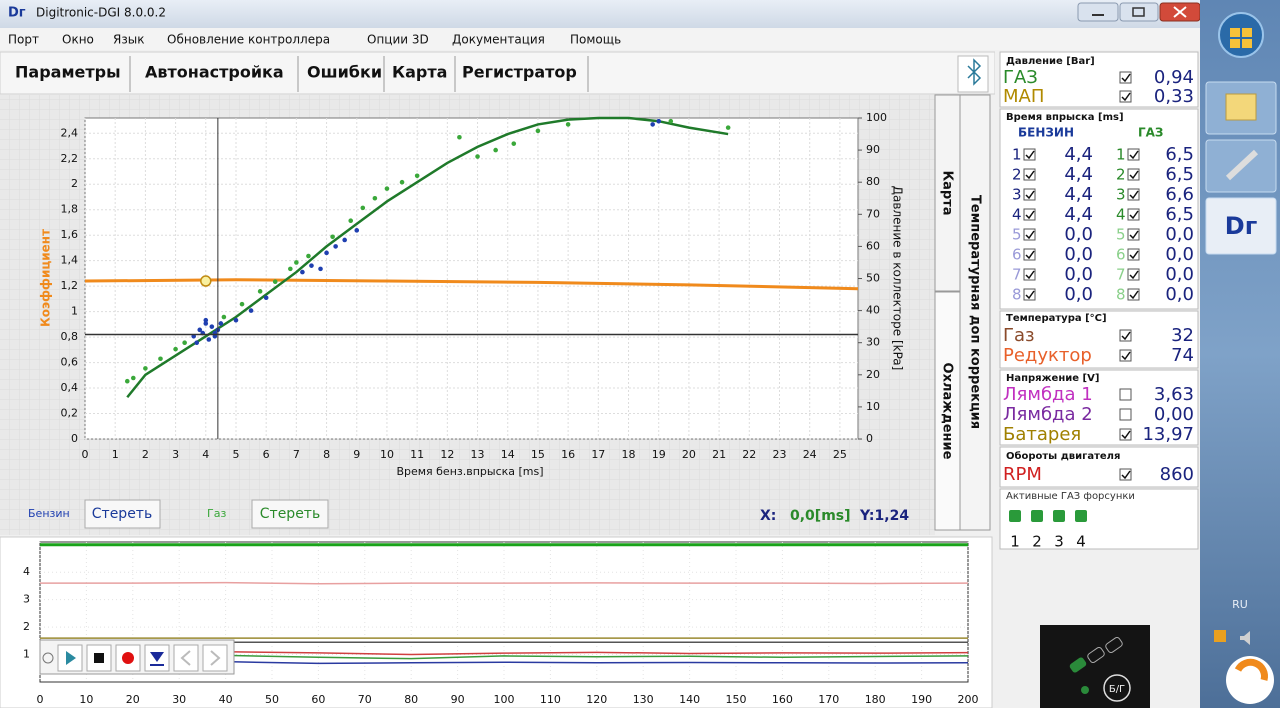 The width and height of the screenshot is (1280, 708). Describe the element at coordinates (1017, 255) in the screenshot. I see `injector-number: 6` at that location.